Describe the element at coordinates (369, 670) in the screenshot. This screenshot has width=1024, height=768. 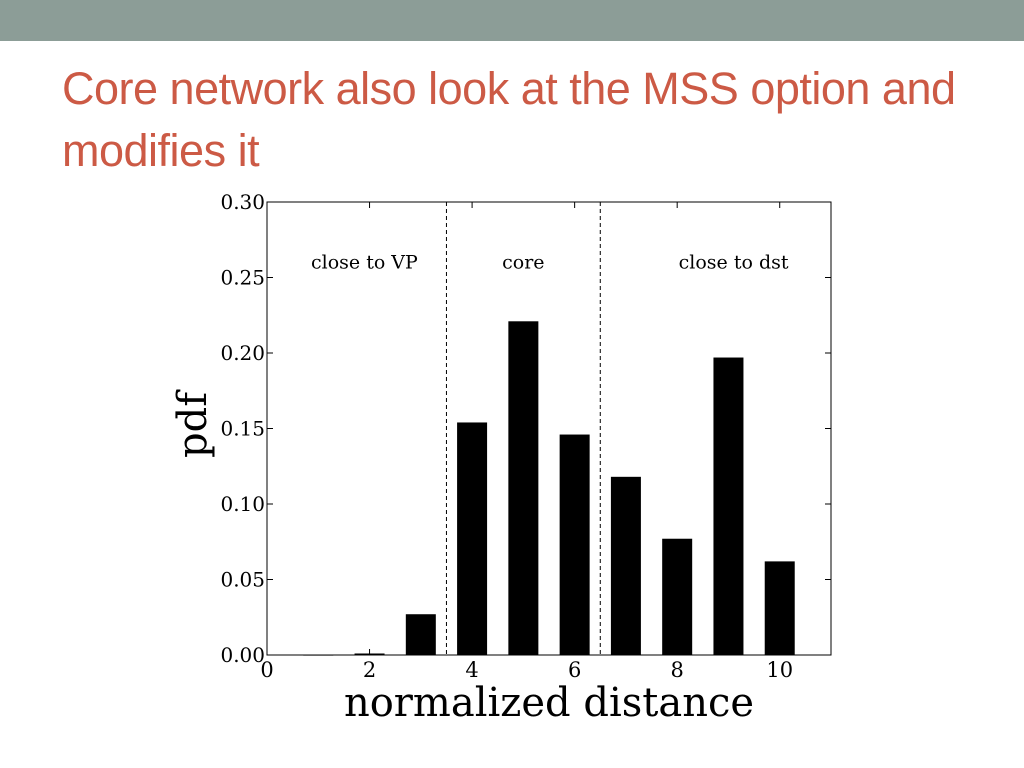
I see `x-tick-label: 2` at that location.